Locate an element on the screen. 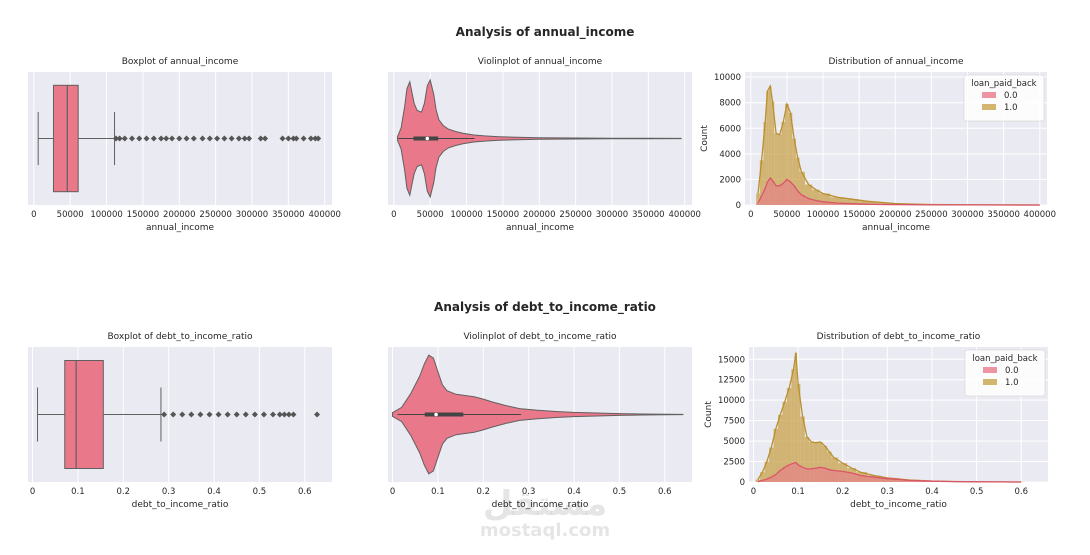 The image size is (1090, 555). chart-title: Boxplot of annual_income is located at coordinates (180, 62).